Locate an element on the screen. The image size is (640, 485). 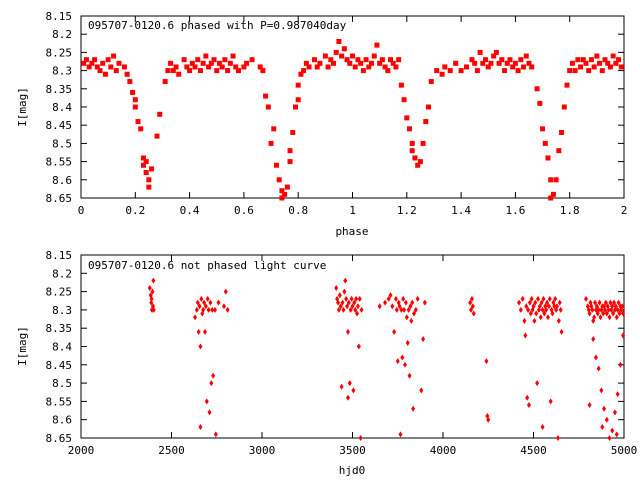
x-tick-label: 2500 is located at coordinates (171, 450).